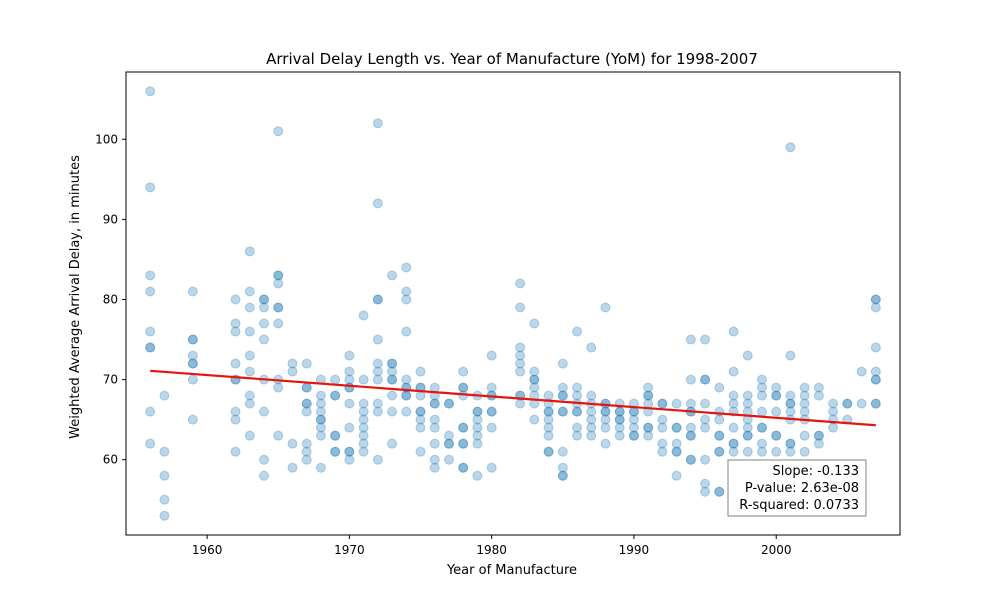 The image size is (1000, 600). I want to click on x-tick-label: 1980, so click(491, 550).